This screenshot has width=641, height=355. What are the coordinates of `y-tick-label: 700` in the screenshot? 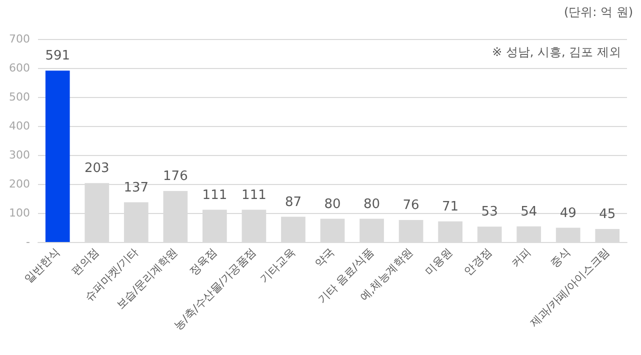 It's located at (19, 39).